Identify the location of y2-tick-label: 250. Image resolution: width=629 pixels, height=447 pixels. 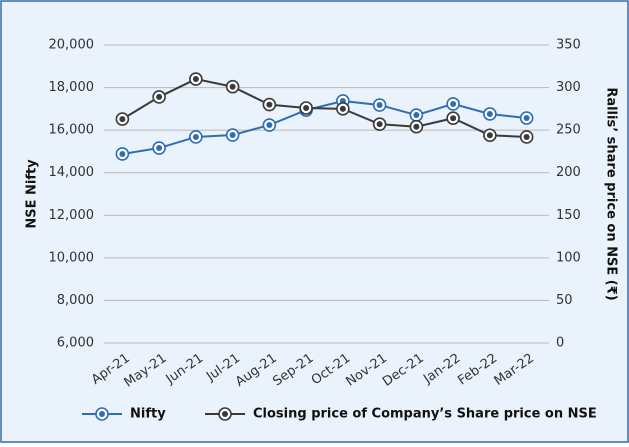
(568, 130).